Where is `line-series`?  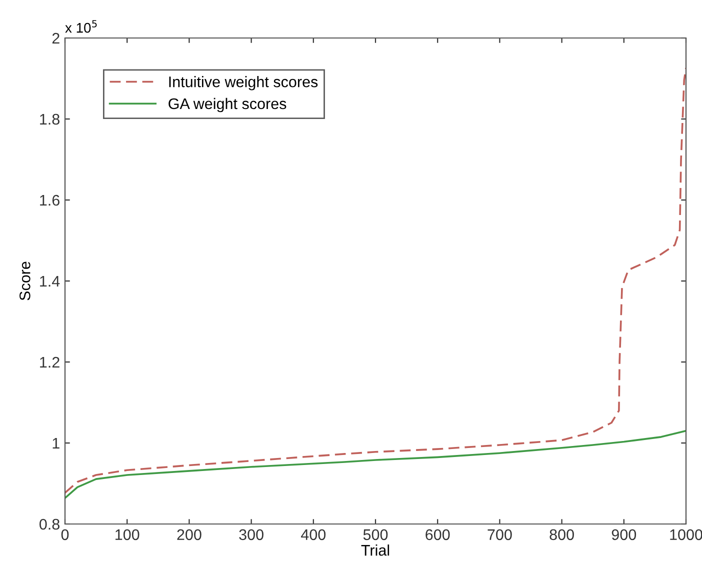 line-series is located at coordinates (375, 464).